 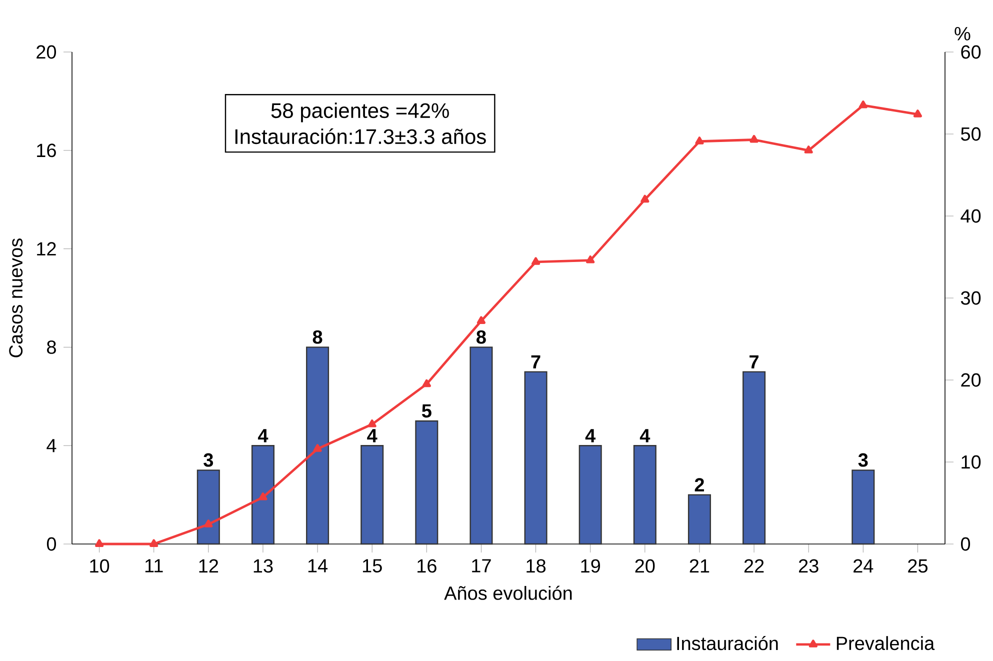 What do you see at coordinates (46, 249) in the screenshot?
I see `y-tick-label: 12` at bounding box center [46, 249].